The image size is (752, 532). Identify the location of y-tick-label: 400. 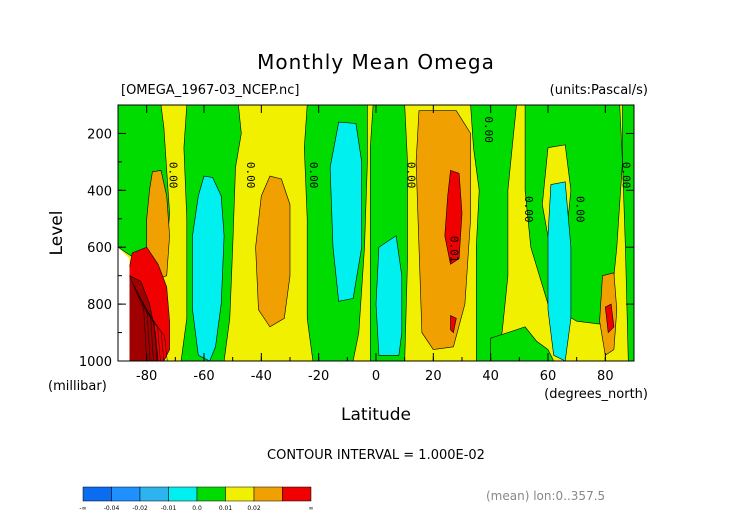
(99, 191).